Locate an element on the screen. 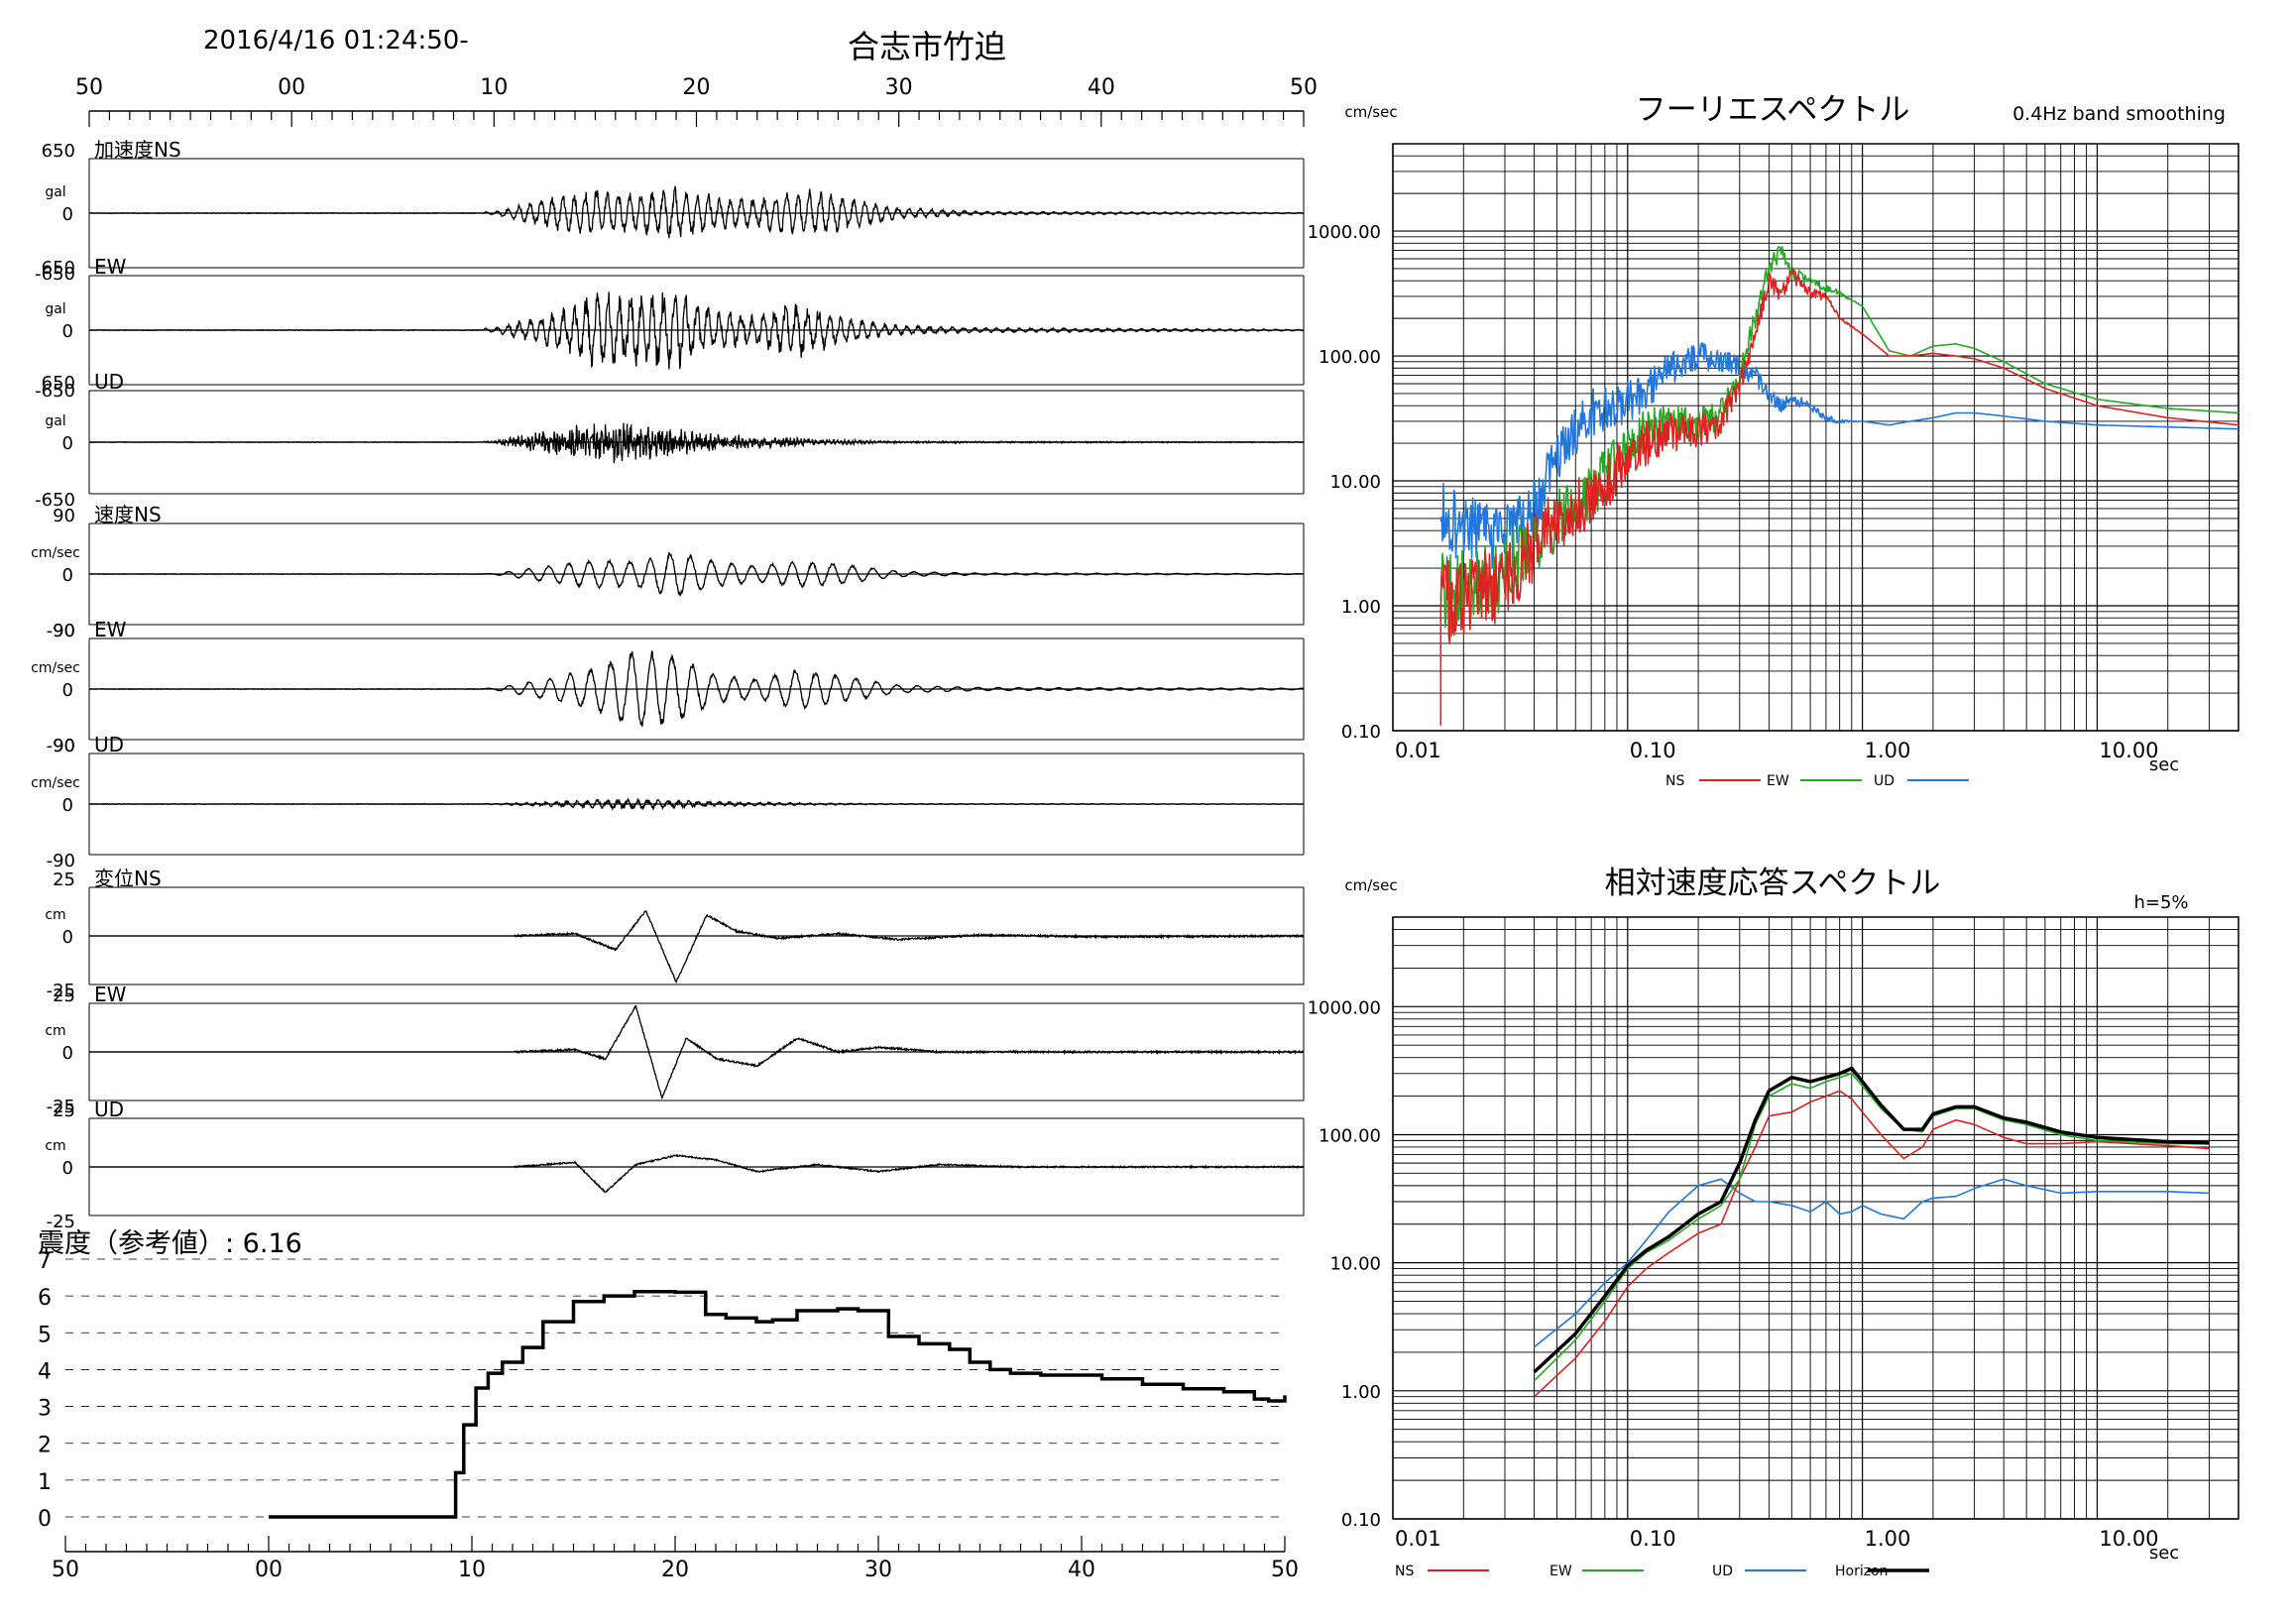 The height and width of the screenshot is (1623, 2296). chart-title: フーリエスペクトル is located at coordinates (1773, 110).